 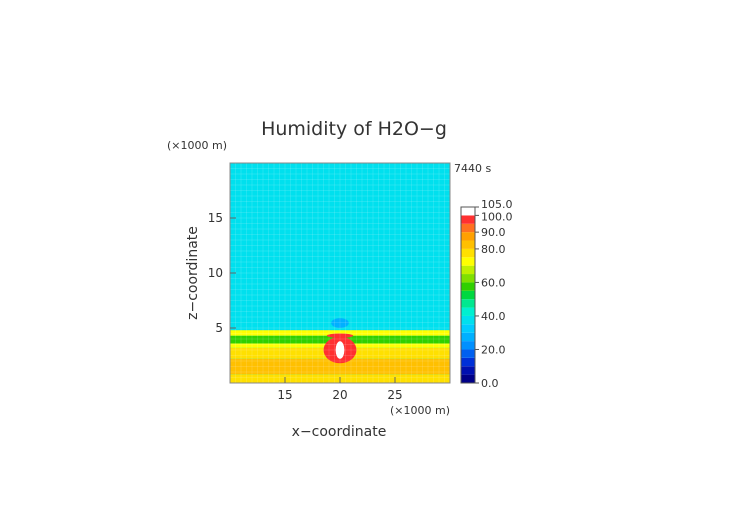 I want to click on plot-area, so click(x=340, y=273).